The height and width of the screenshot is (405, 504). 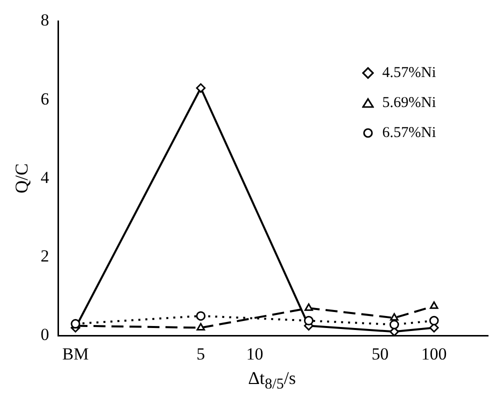 What do you see at coordinates (45, 334) in the screenshot?
I see `y-tick-label: 0` at bounding box center [45, 334].